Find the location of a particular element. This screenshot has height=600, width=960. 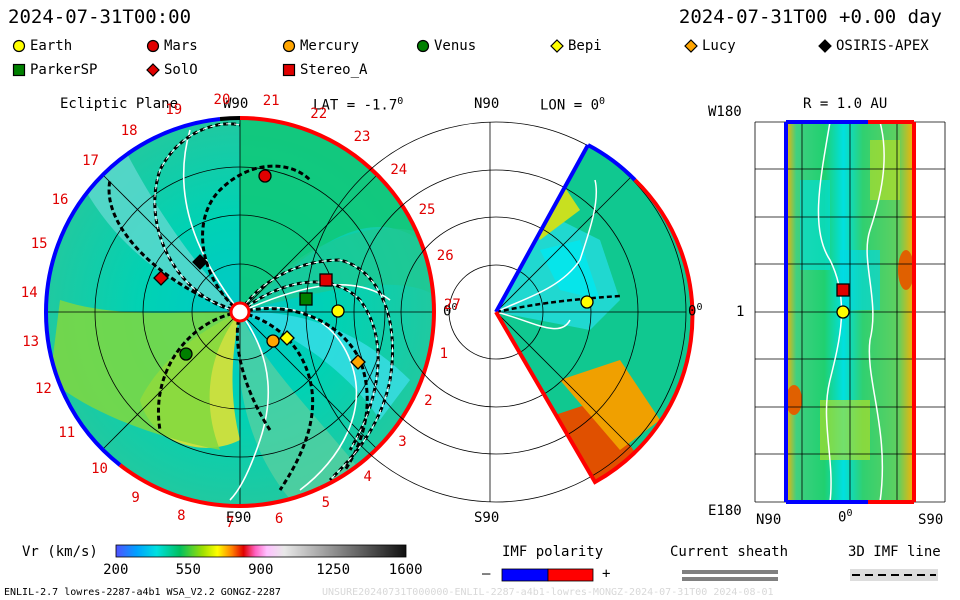

legend-label: Mars is located at coordinates (181, 46).